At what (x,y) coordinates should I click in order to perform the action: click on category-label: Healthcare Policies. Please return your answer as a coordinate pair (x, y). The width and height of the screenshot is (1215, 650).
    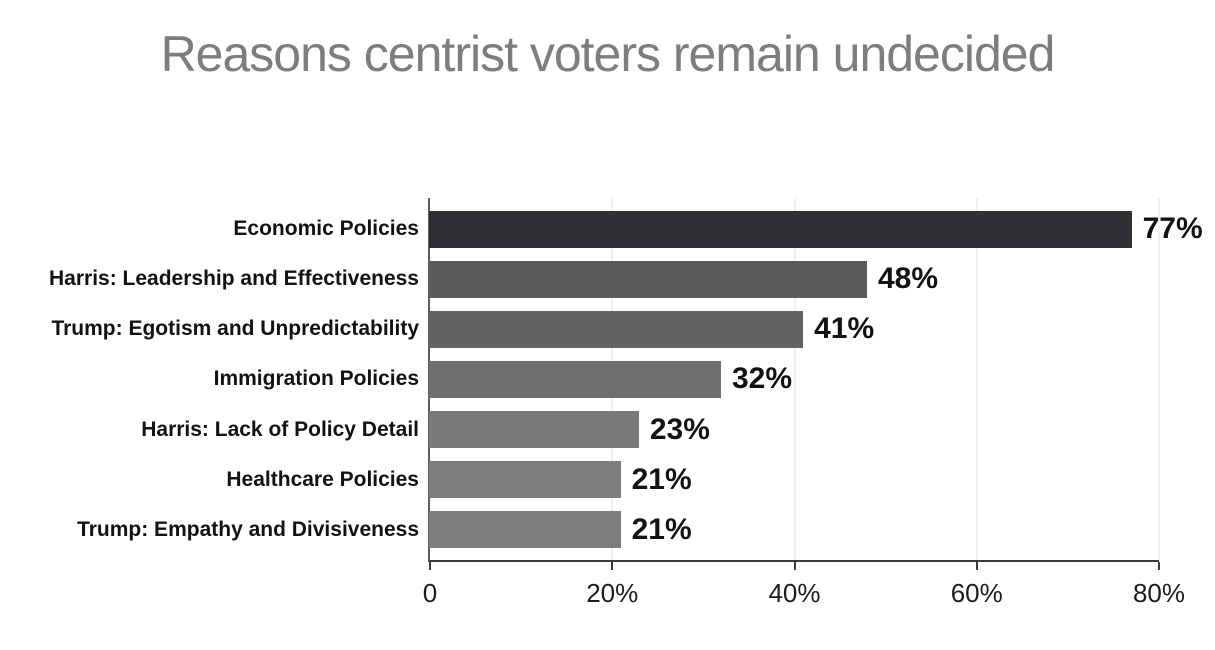
    Looking at the image, I should click on (322, 479).